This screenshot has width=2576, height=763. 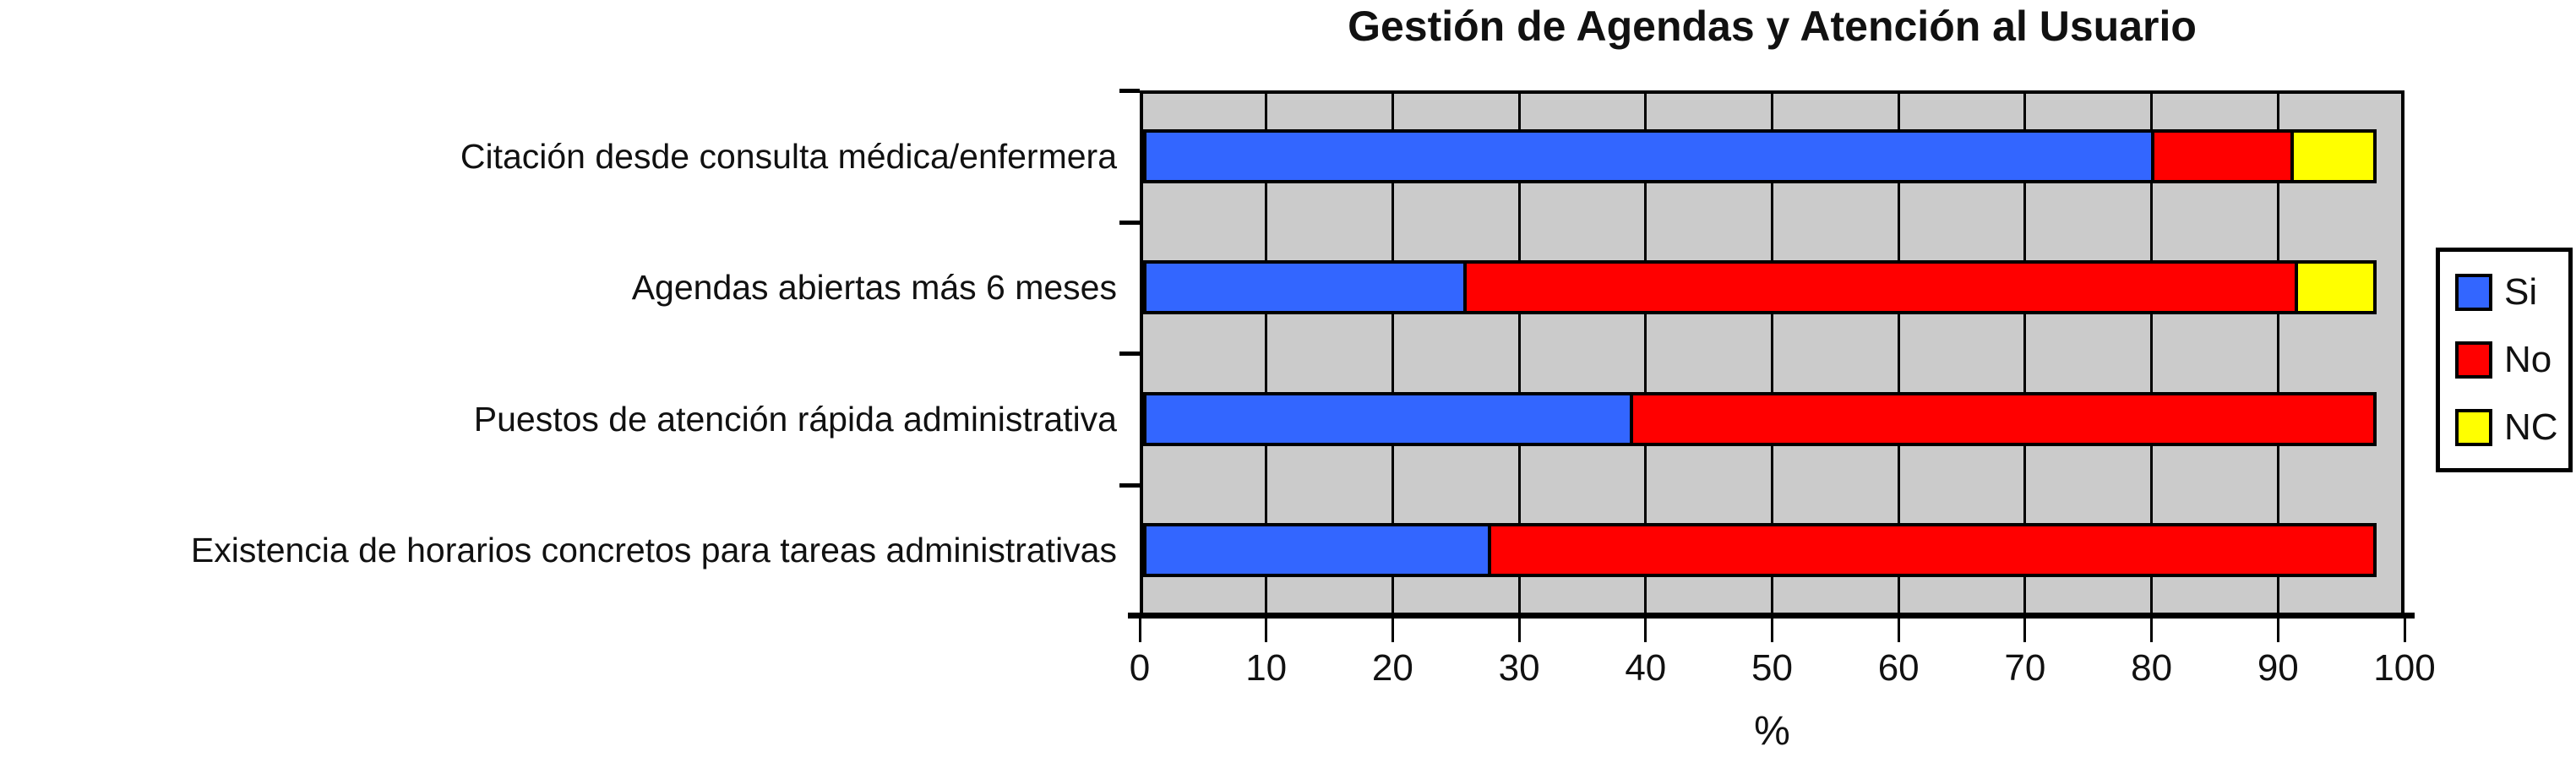 I want to click on x-tick-label: 50, so click(x=1772, y=668).